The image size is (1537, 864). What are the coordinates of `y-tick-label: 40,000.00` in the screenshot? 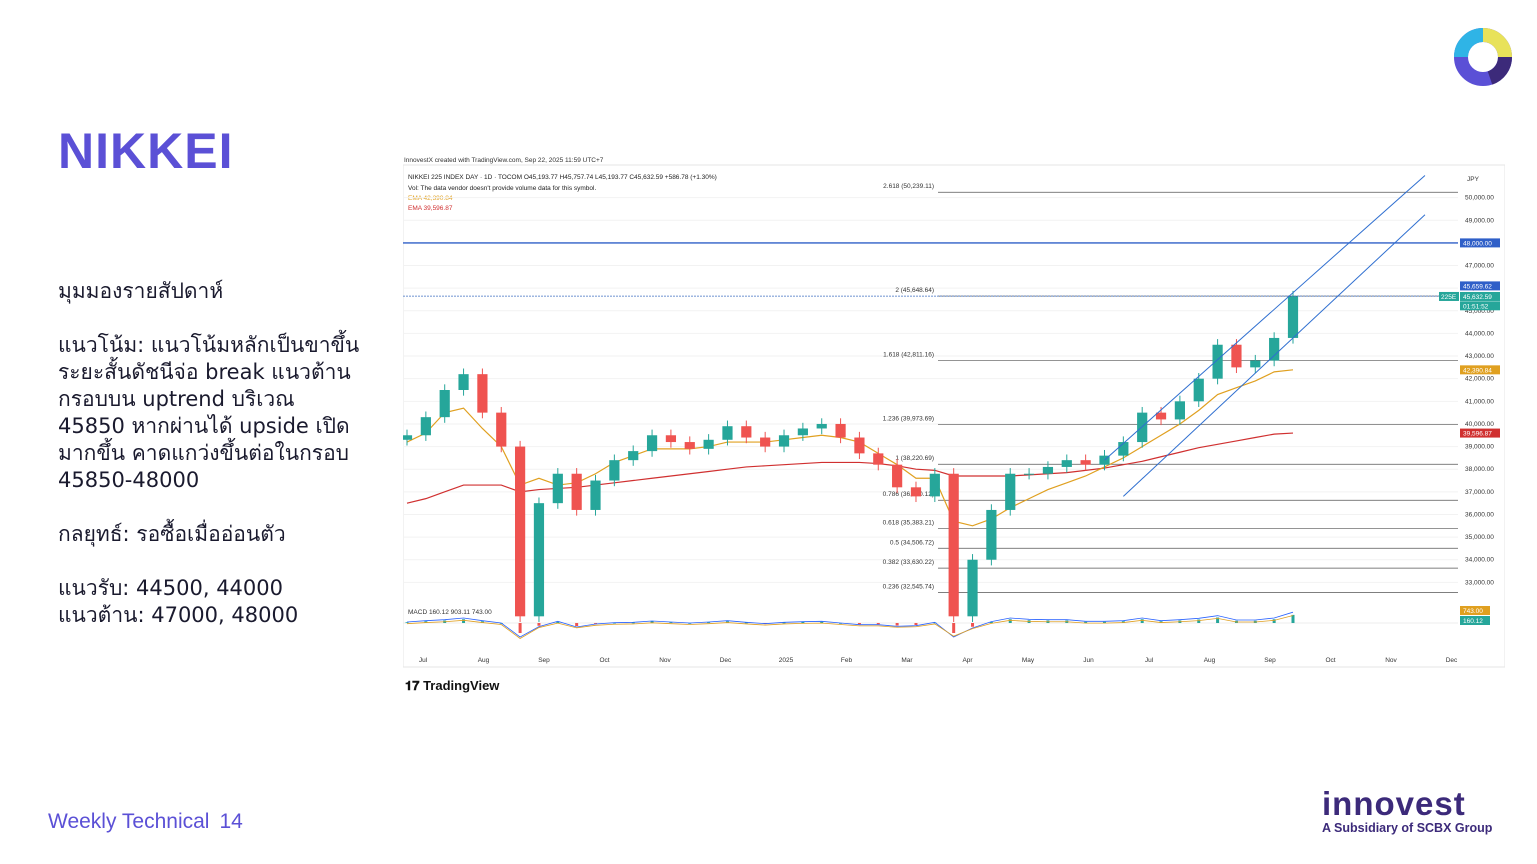 It's located at (1479, 424).